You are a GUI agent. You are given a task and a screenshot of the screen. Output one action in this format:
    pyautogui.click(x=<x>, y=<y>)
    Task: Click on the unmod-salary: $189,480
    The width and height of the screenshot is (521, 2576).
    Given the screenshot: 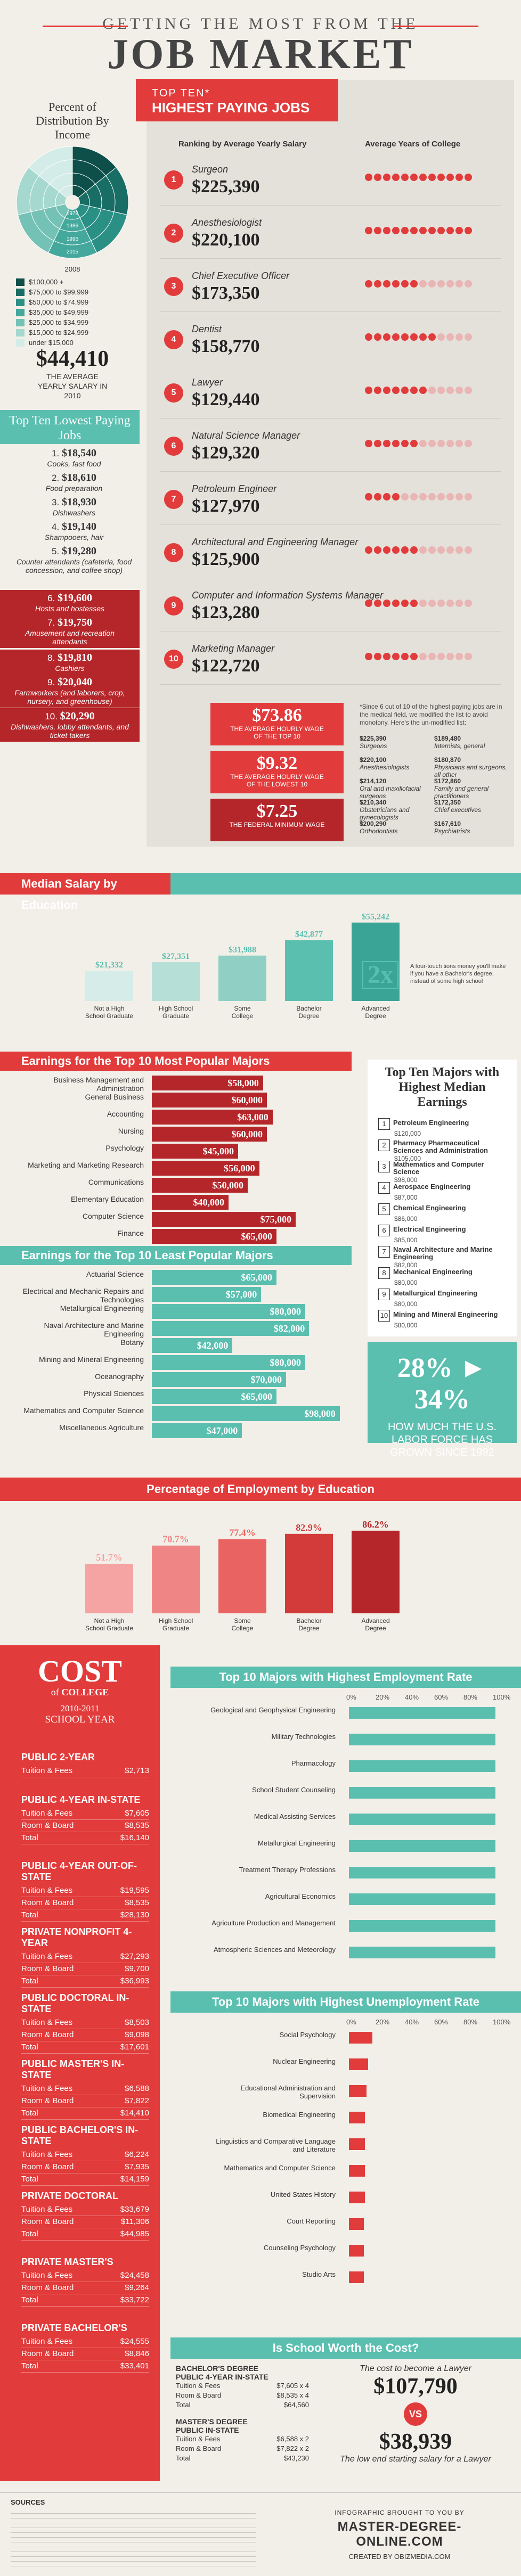 What is the action you would take?
    pyautogui.click(x=447, y=738)
    